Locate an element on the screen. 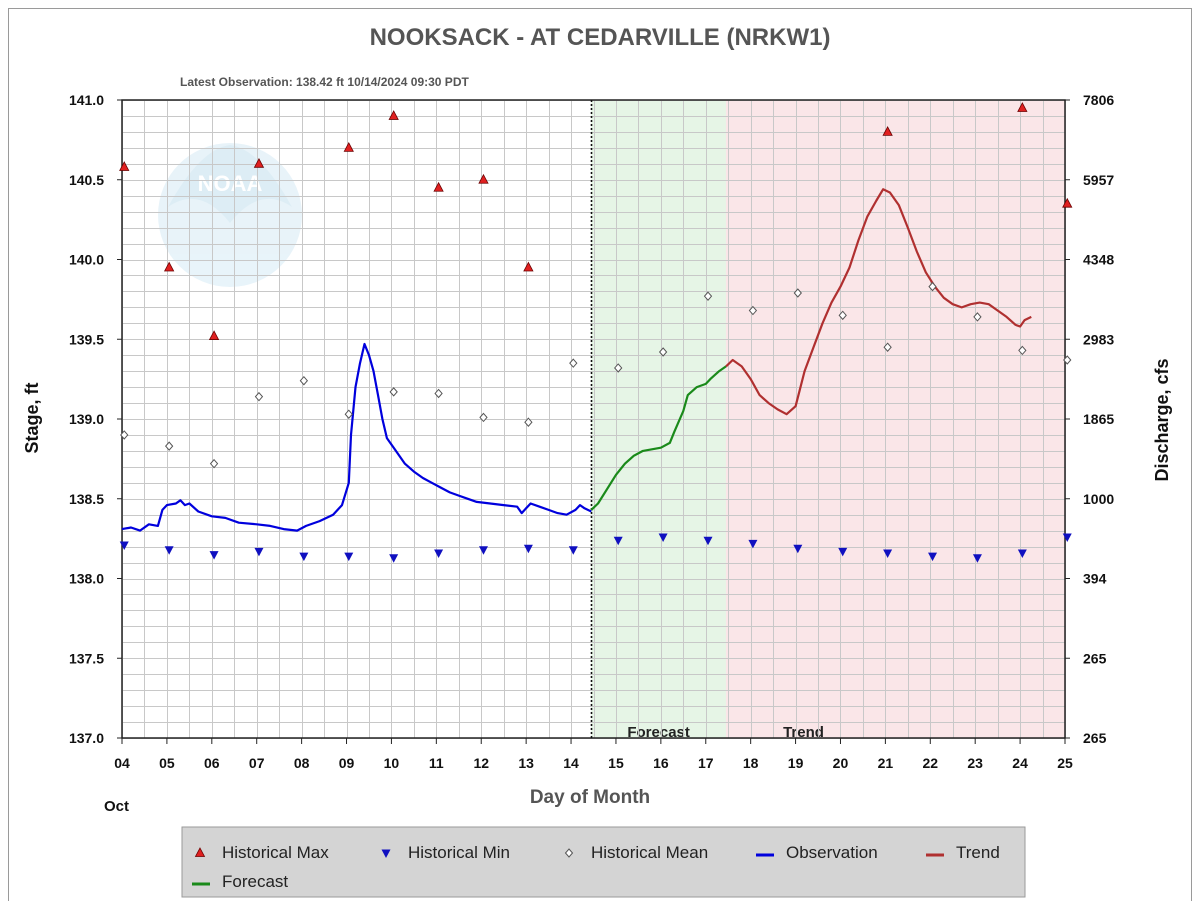  x-tick-label: 04 is located at coordinates (122, 763).